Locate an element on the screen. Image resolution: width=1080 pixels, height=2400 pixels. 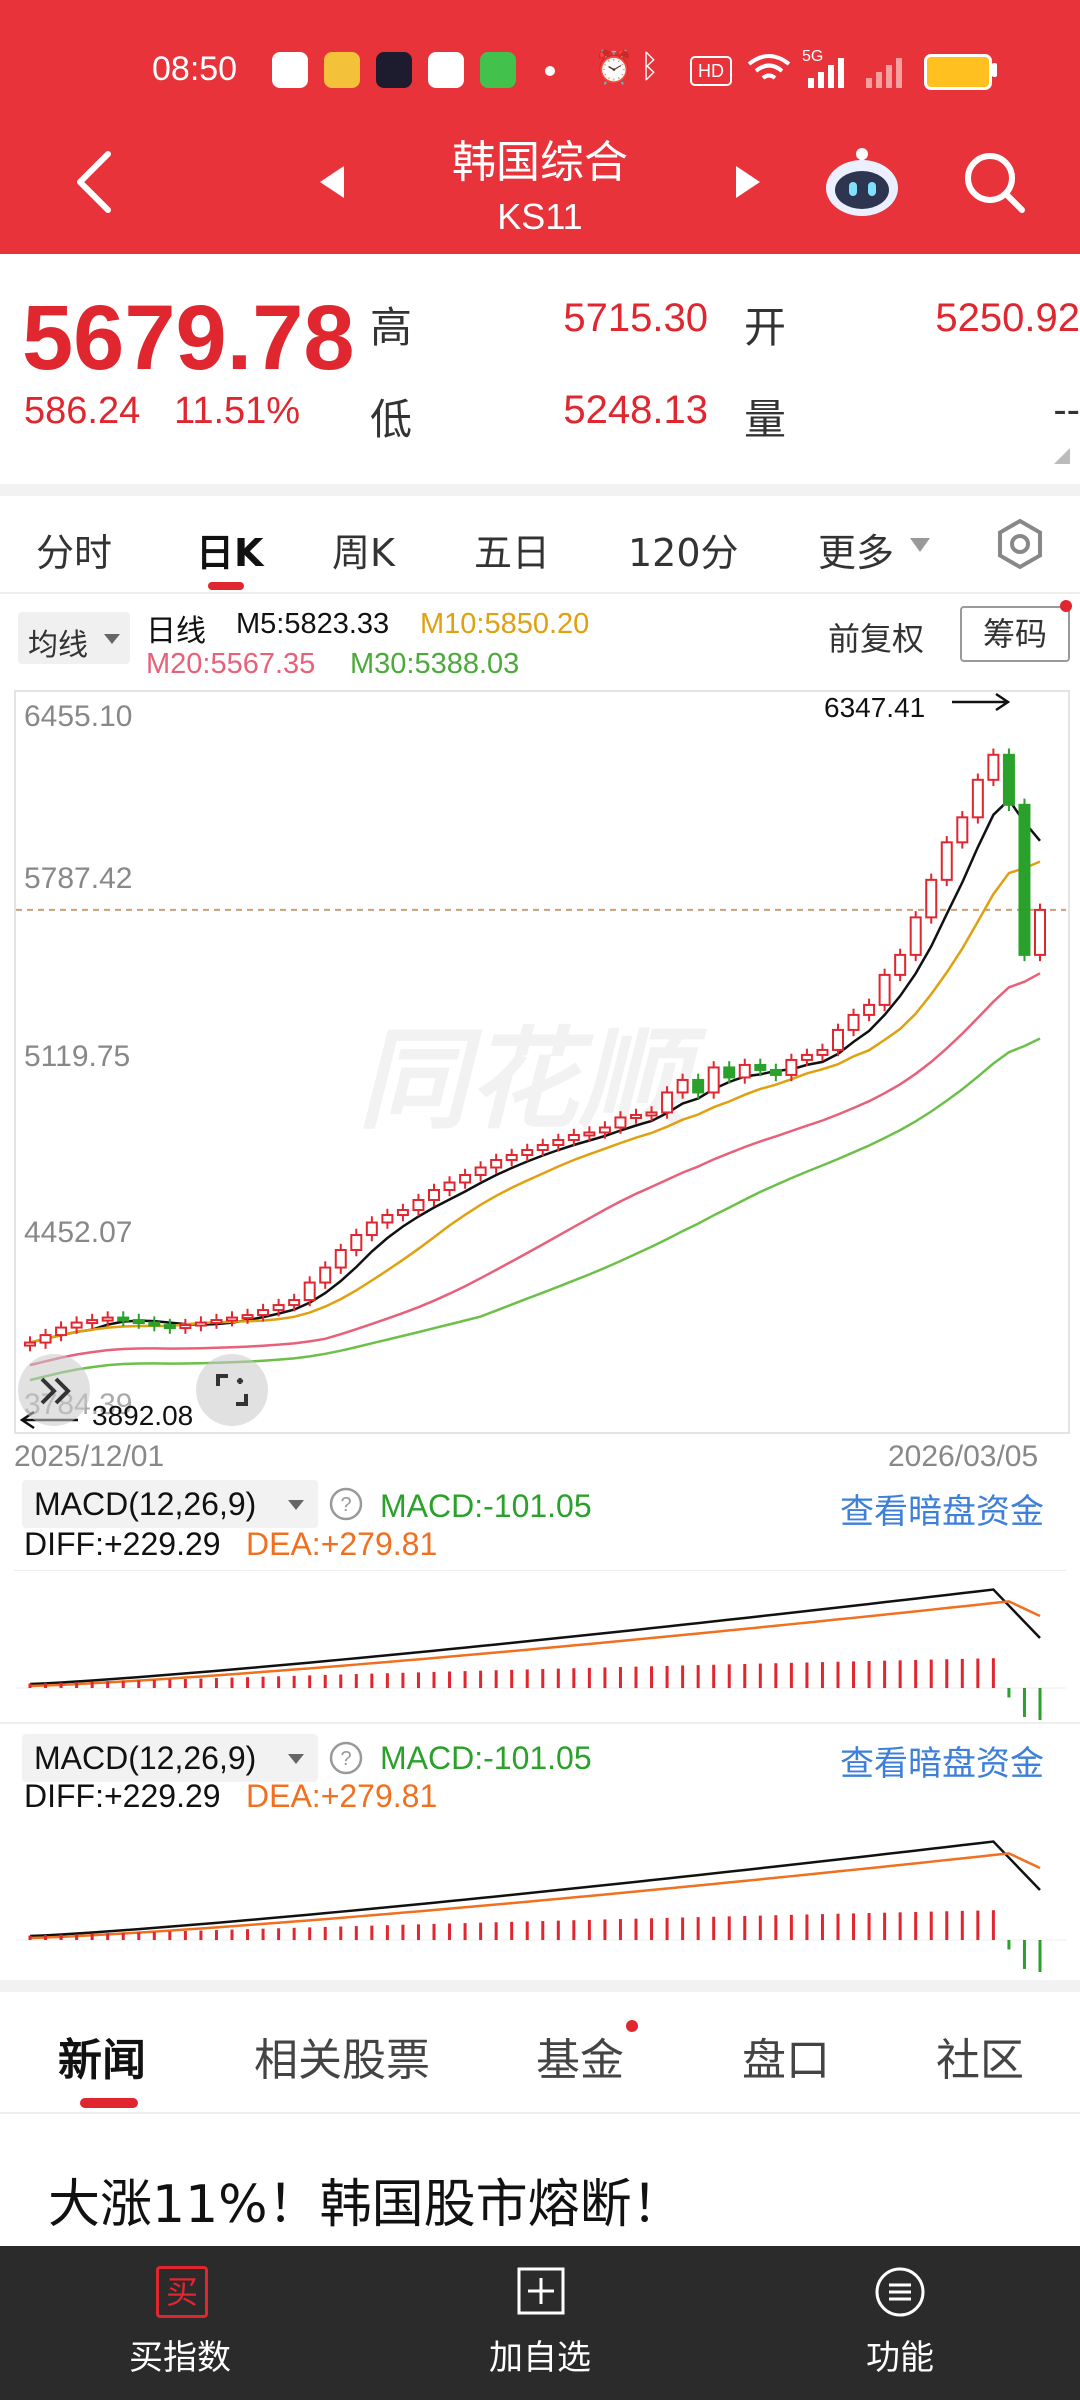
tab-funds: 基金 is located at coordinates (580, 2060).